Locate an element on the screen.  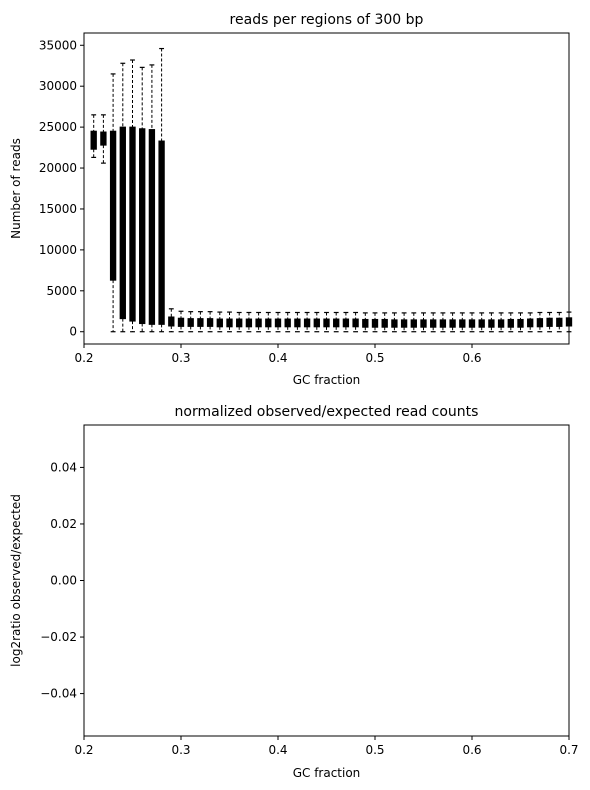
y-tick-label: 0.00 is located at coordinates (63, 581).